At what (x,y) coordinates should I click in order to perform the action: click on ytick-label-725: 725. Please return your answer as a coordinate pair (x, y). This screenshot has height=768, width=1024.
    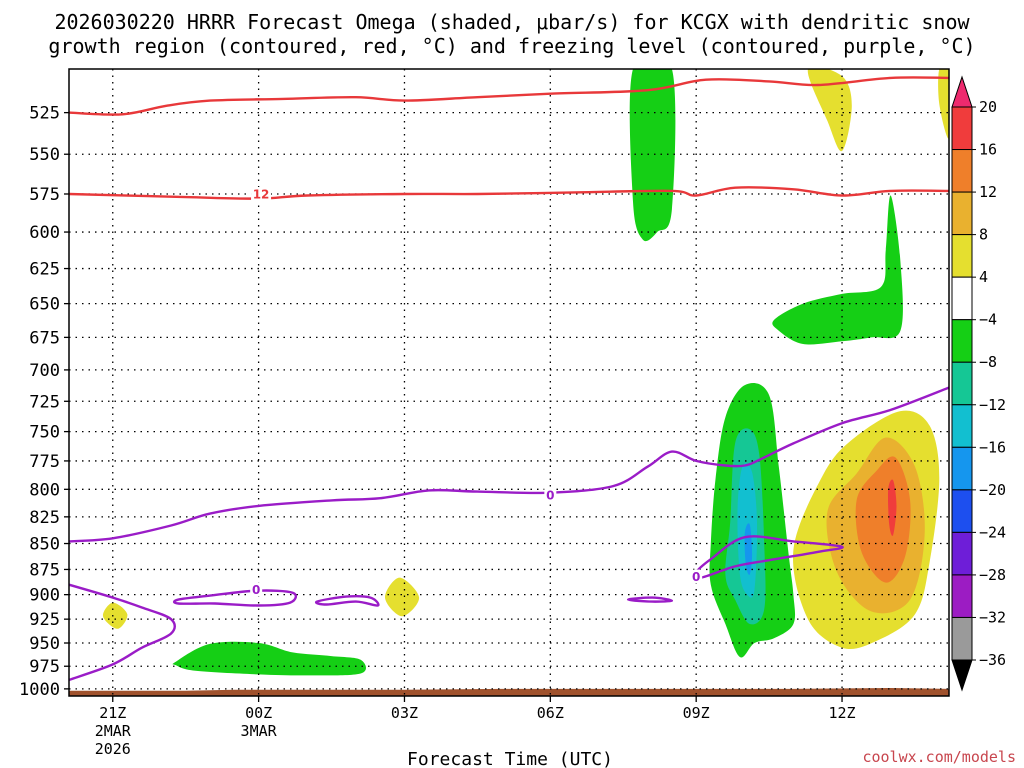
    Looking at the image, I should click on (44, 402).